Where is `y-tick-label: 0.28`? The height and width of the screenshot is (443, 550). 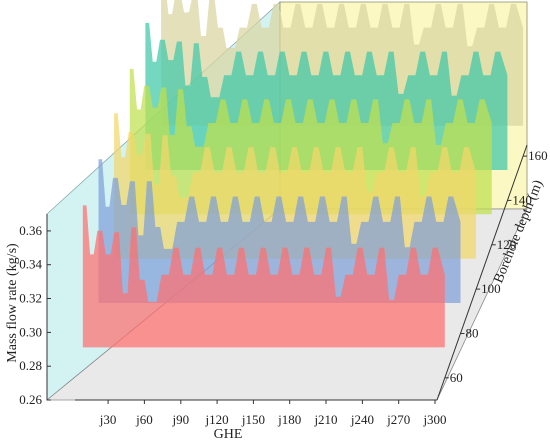 y-tick-label: 0.28 is located at coordinates (30, 365).